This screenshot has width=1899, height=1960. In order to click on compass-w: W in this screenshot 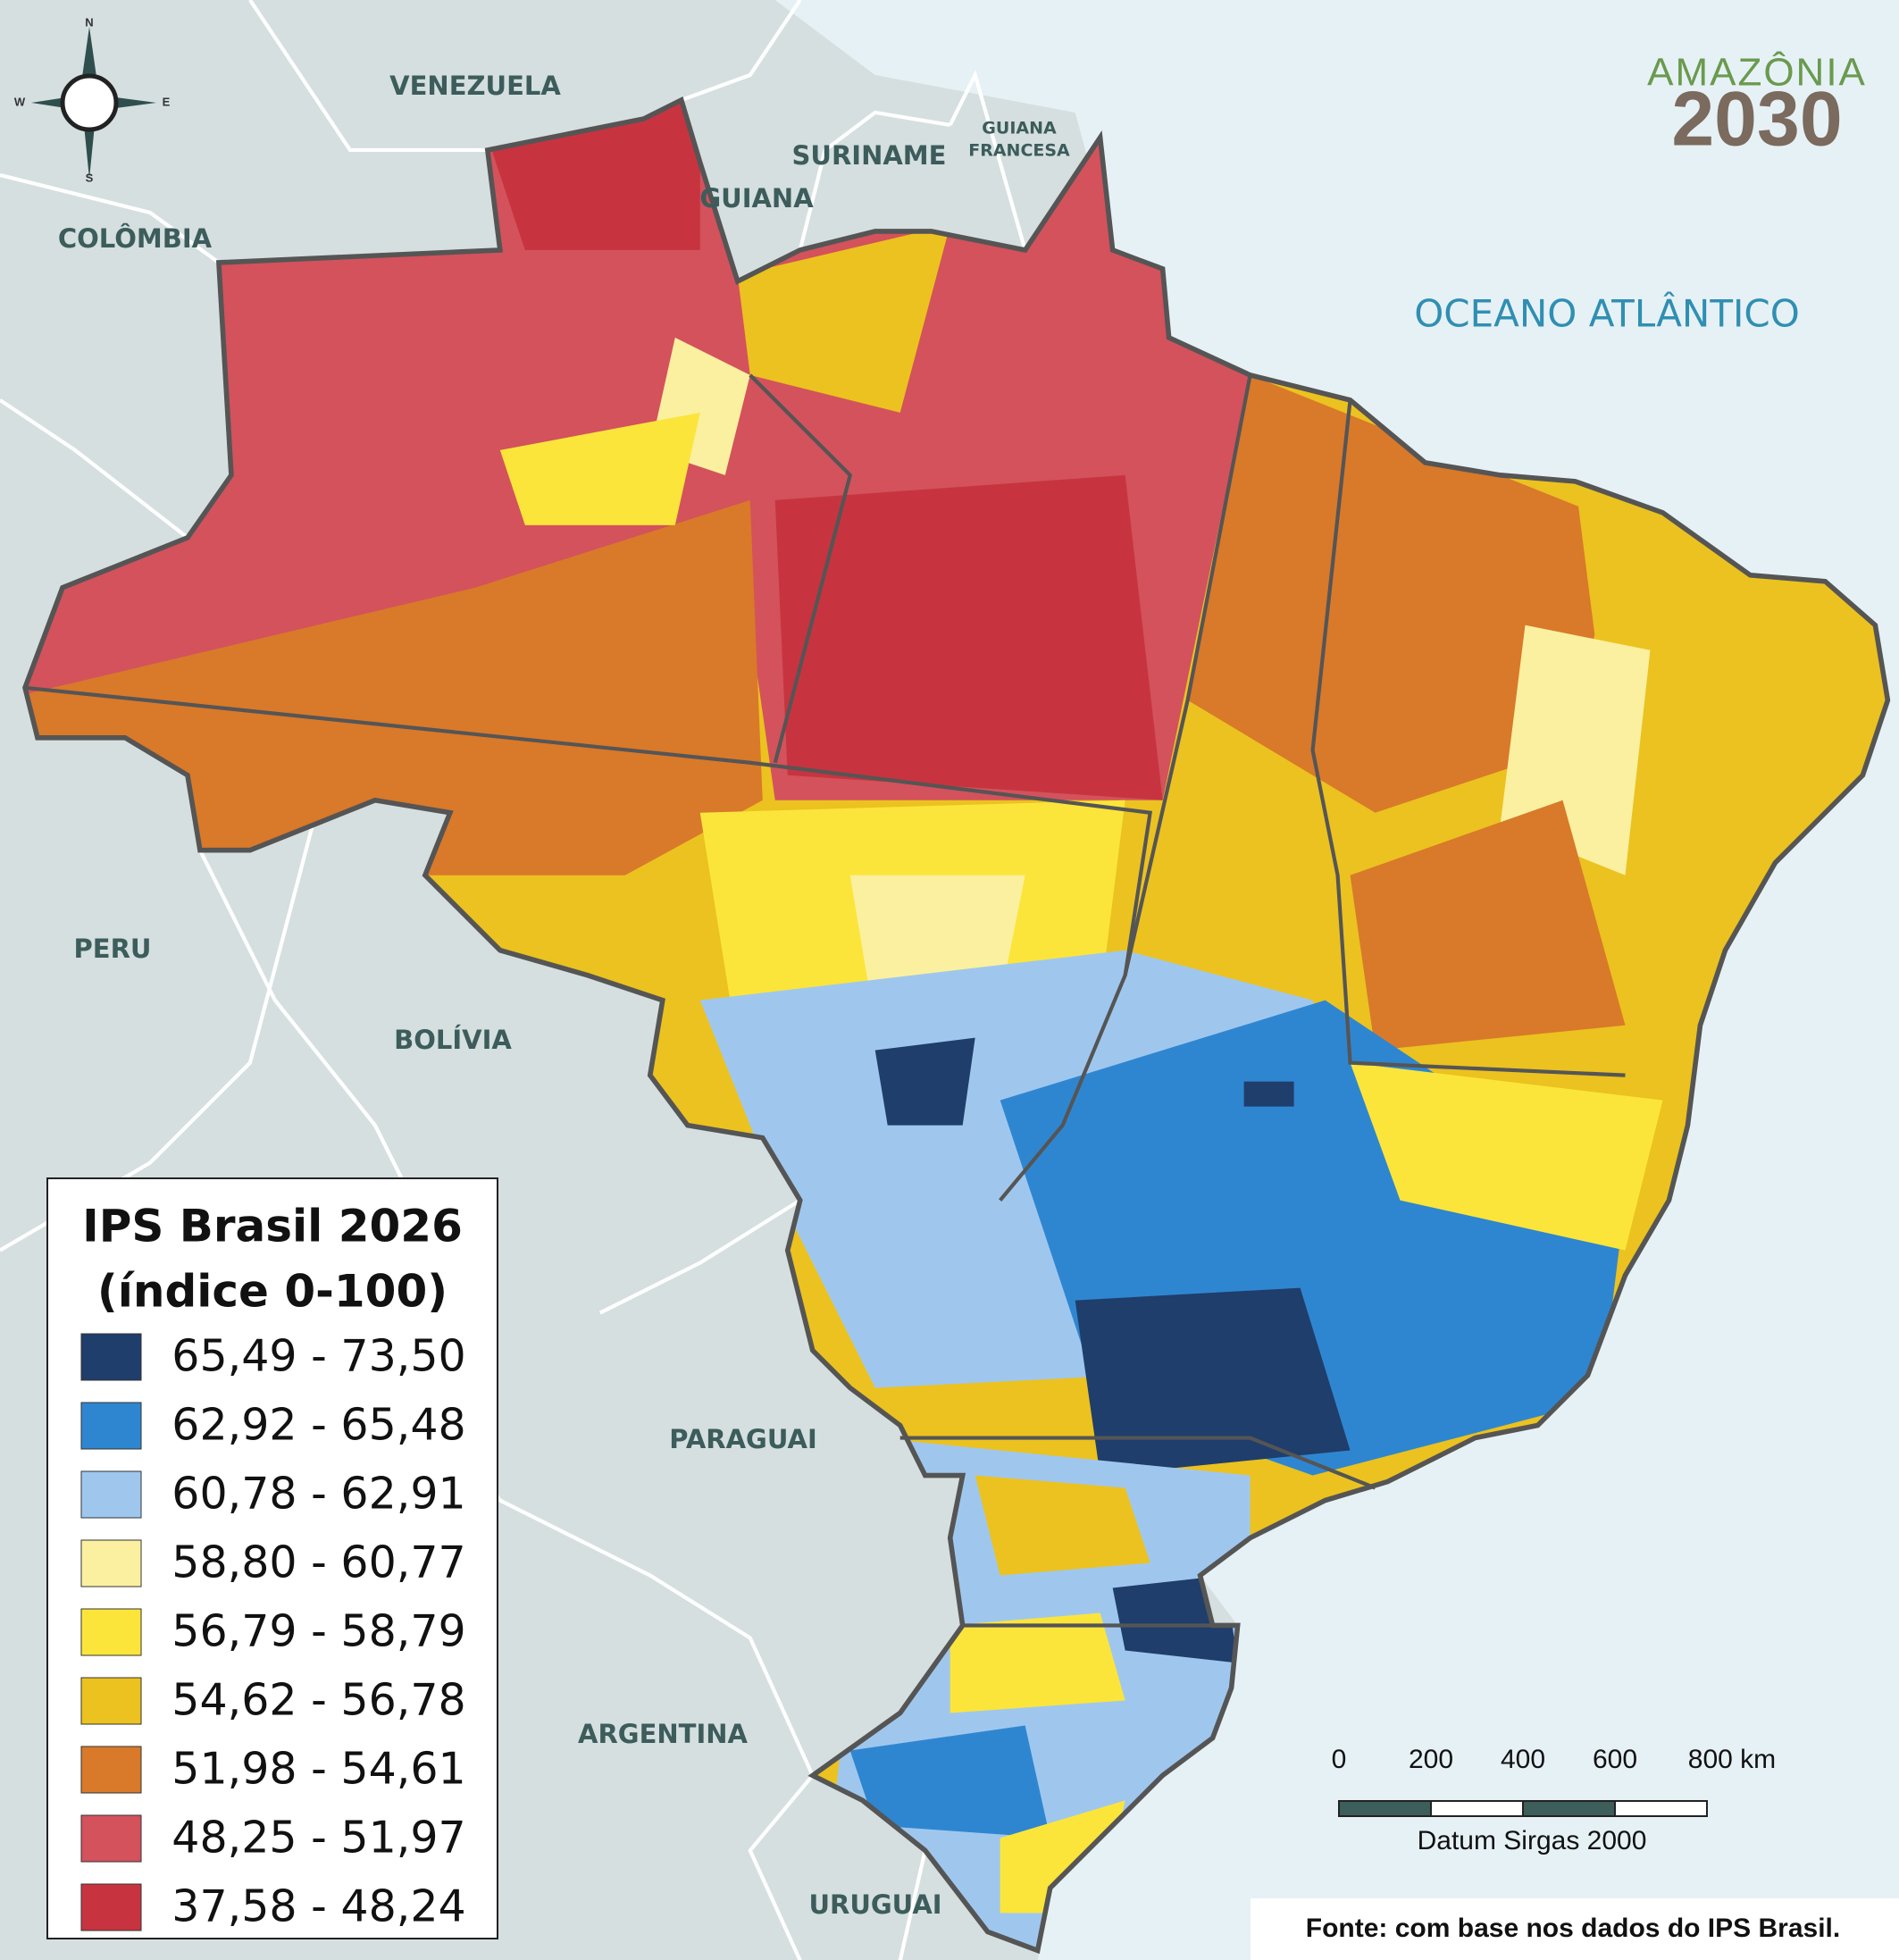, I will do `click(20, 101)`.